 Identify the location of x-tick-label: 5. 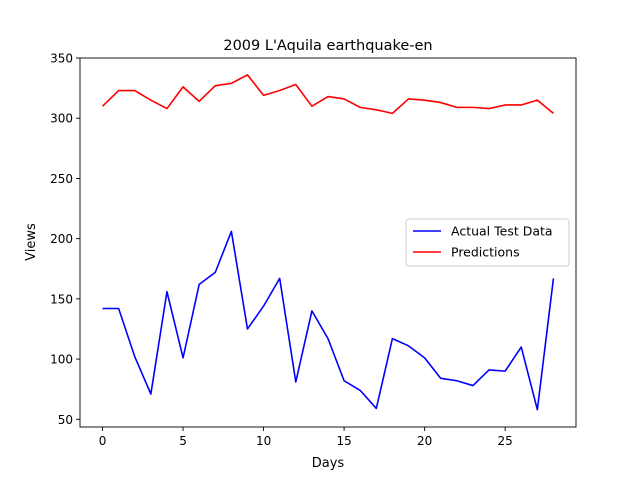
(183, 441).